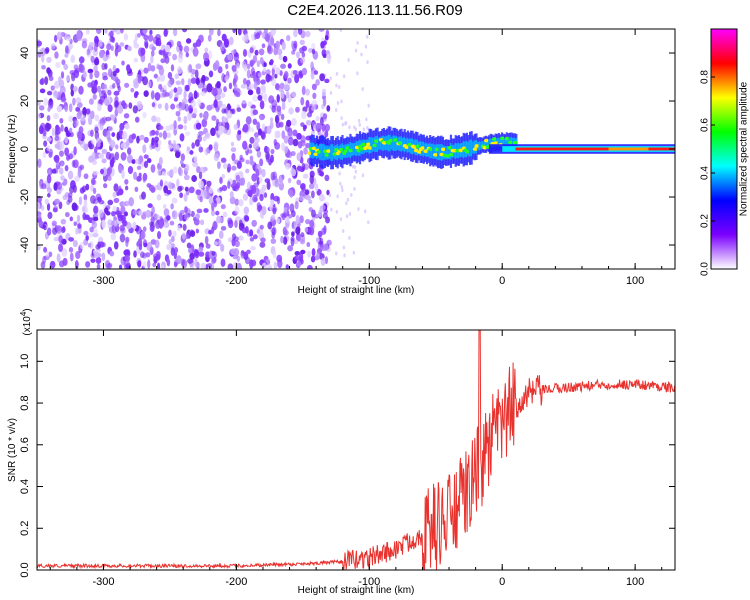  Describe the element at coordinates (103, 582) in the screenshot. I see `x-tick-label: -300` at that location.